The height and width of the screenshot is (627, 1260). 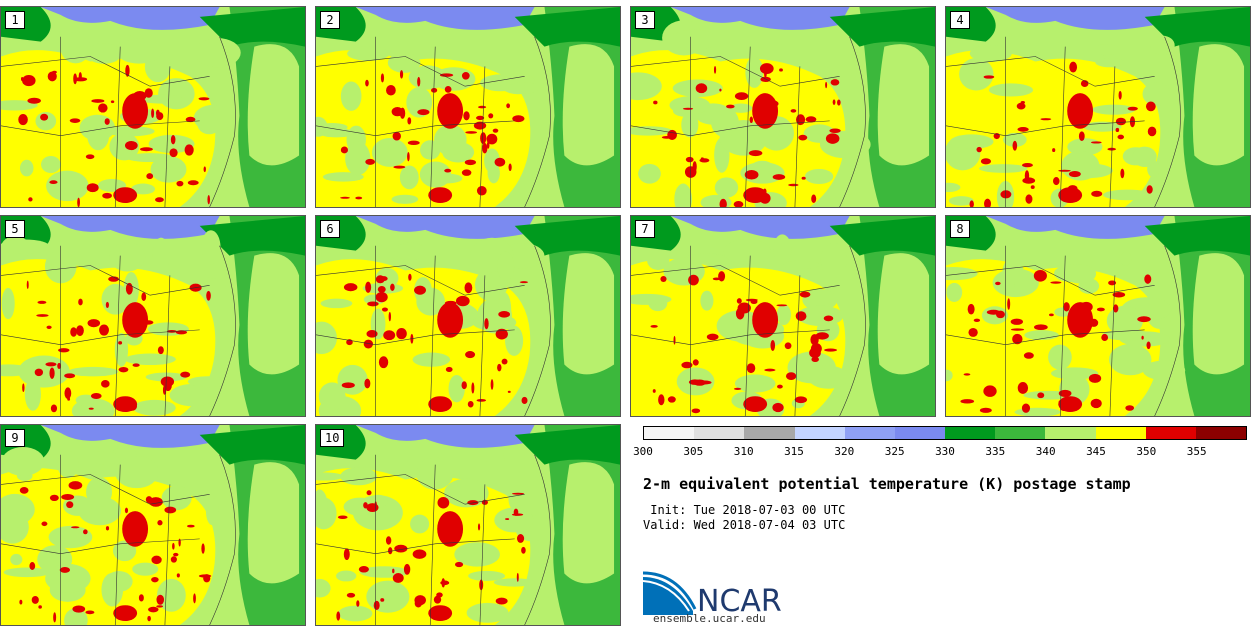 I want to click on panel-number: 1, so click(x=15, y=20).